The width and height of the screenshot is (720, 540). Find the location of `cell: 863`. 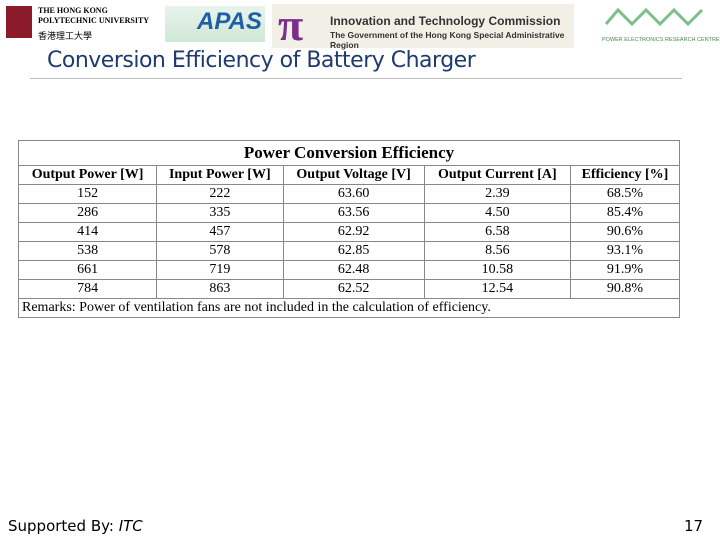

cell: 863 is located at coordinates (220, 289).